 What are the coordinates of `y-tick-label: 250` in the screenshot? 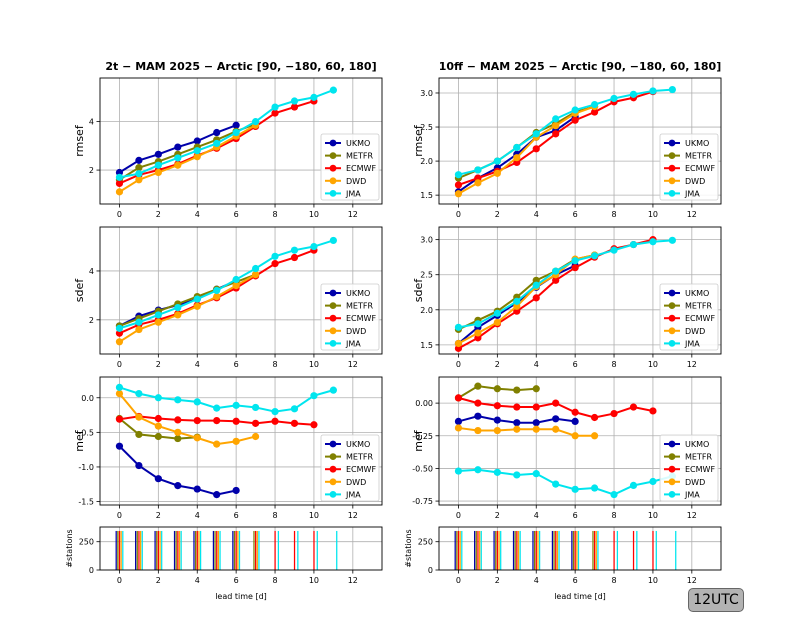 It's located at (425, 542).